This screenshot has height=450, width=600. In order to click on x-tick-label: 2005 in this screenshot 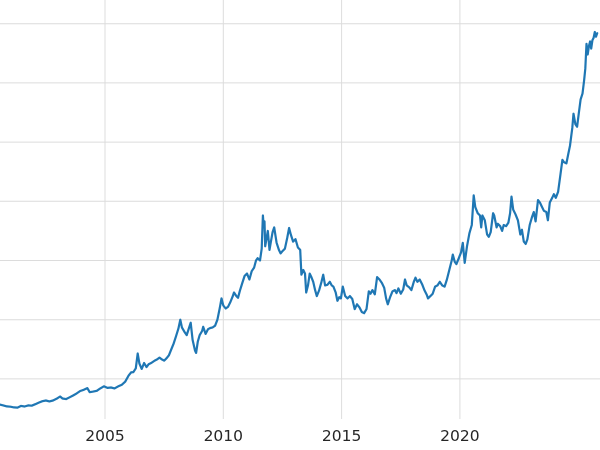, I will do `click(104, 436)`.